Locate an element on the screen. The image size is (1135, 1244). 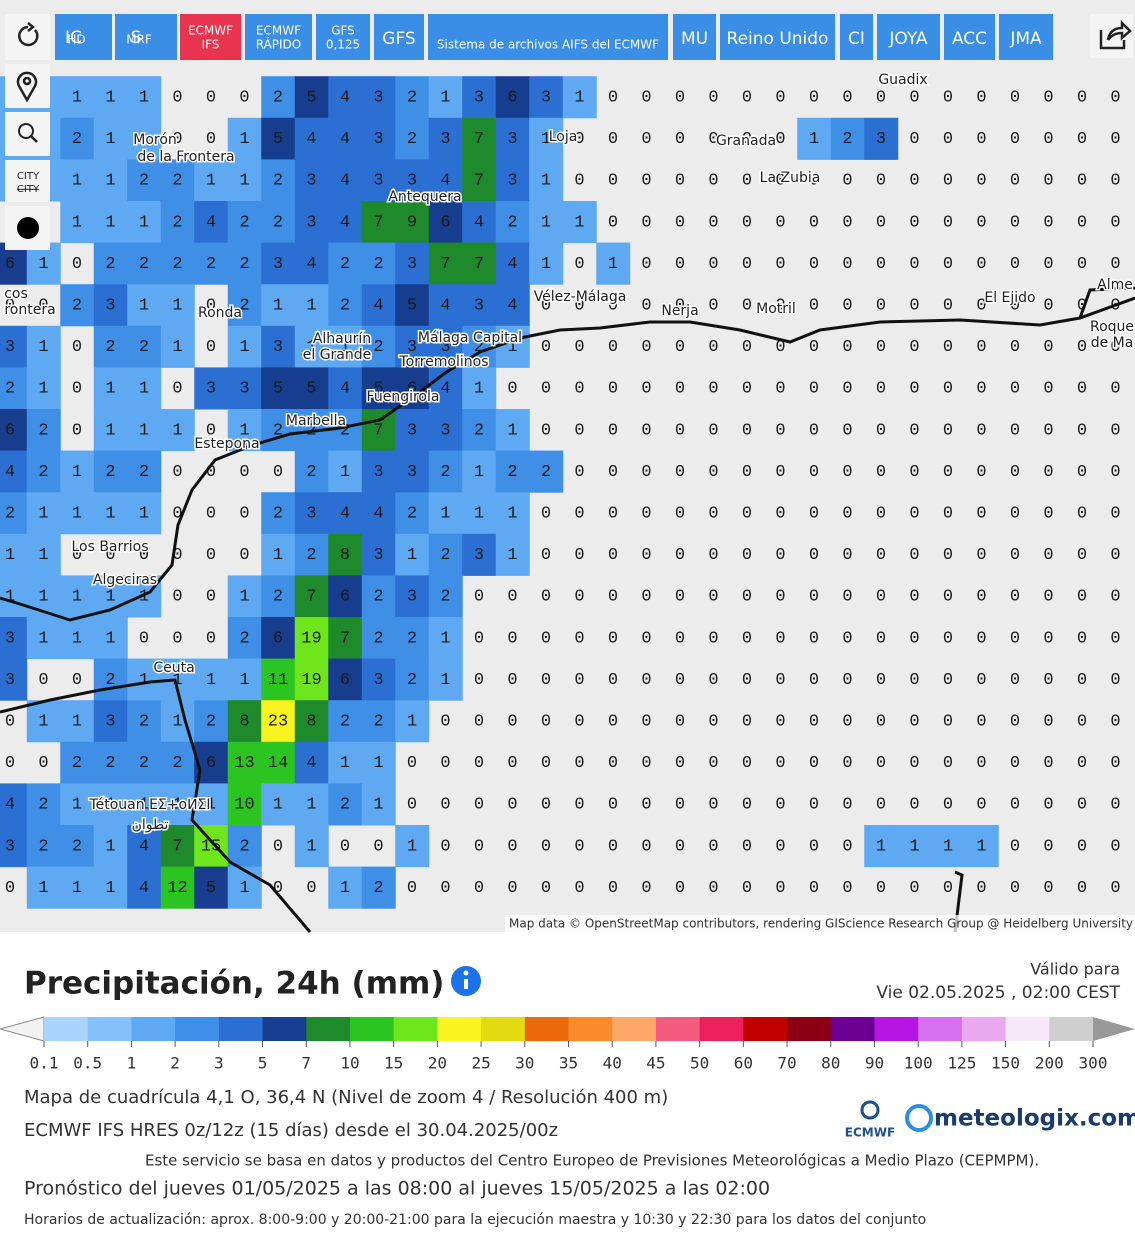
legend-tick-label: 3 is located at coordinates (219, 1063).